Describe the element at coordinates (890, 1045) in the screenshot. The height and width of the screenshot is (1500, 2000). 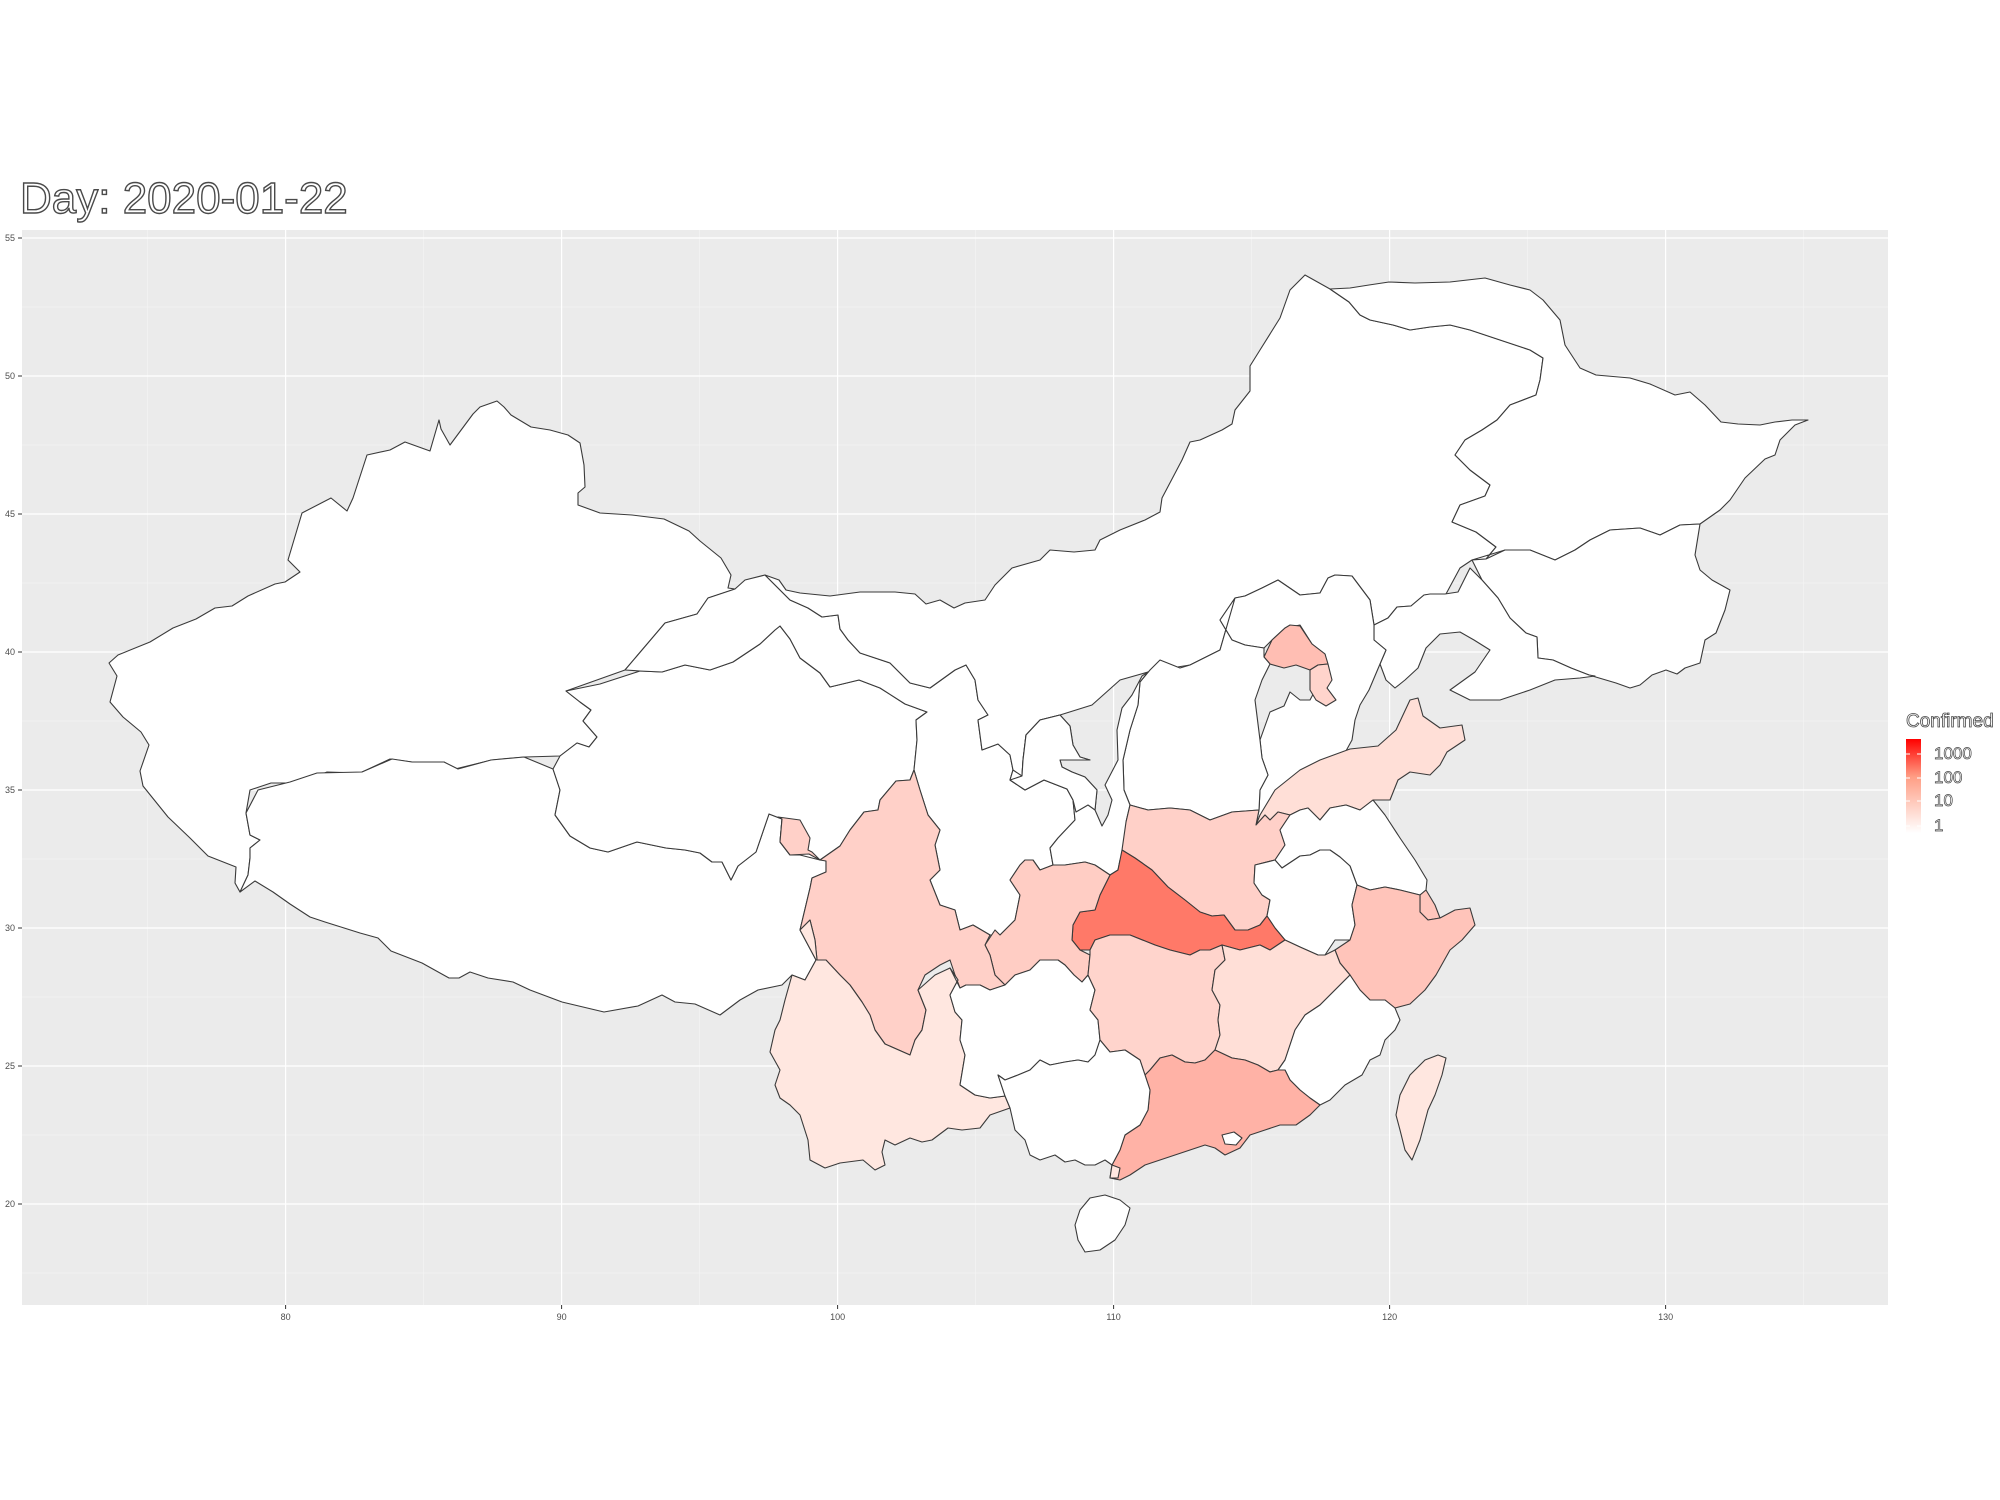
I see `province-yunnan` at that location.